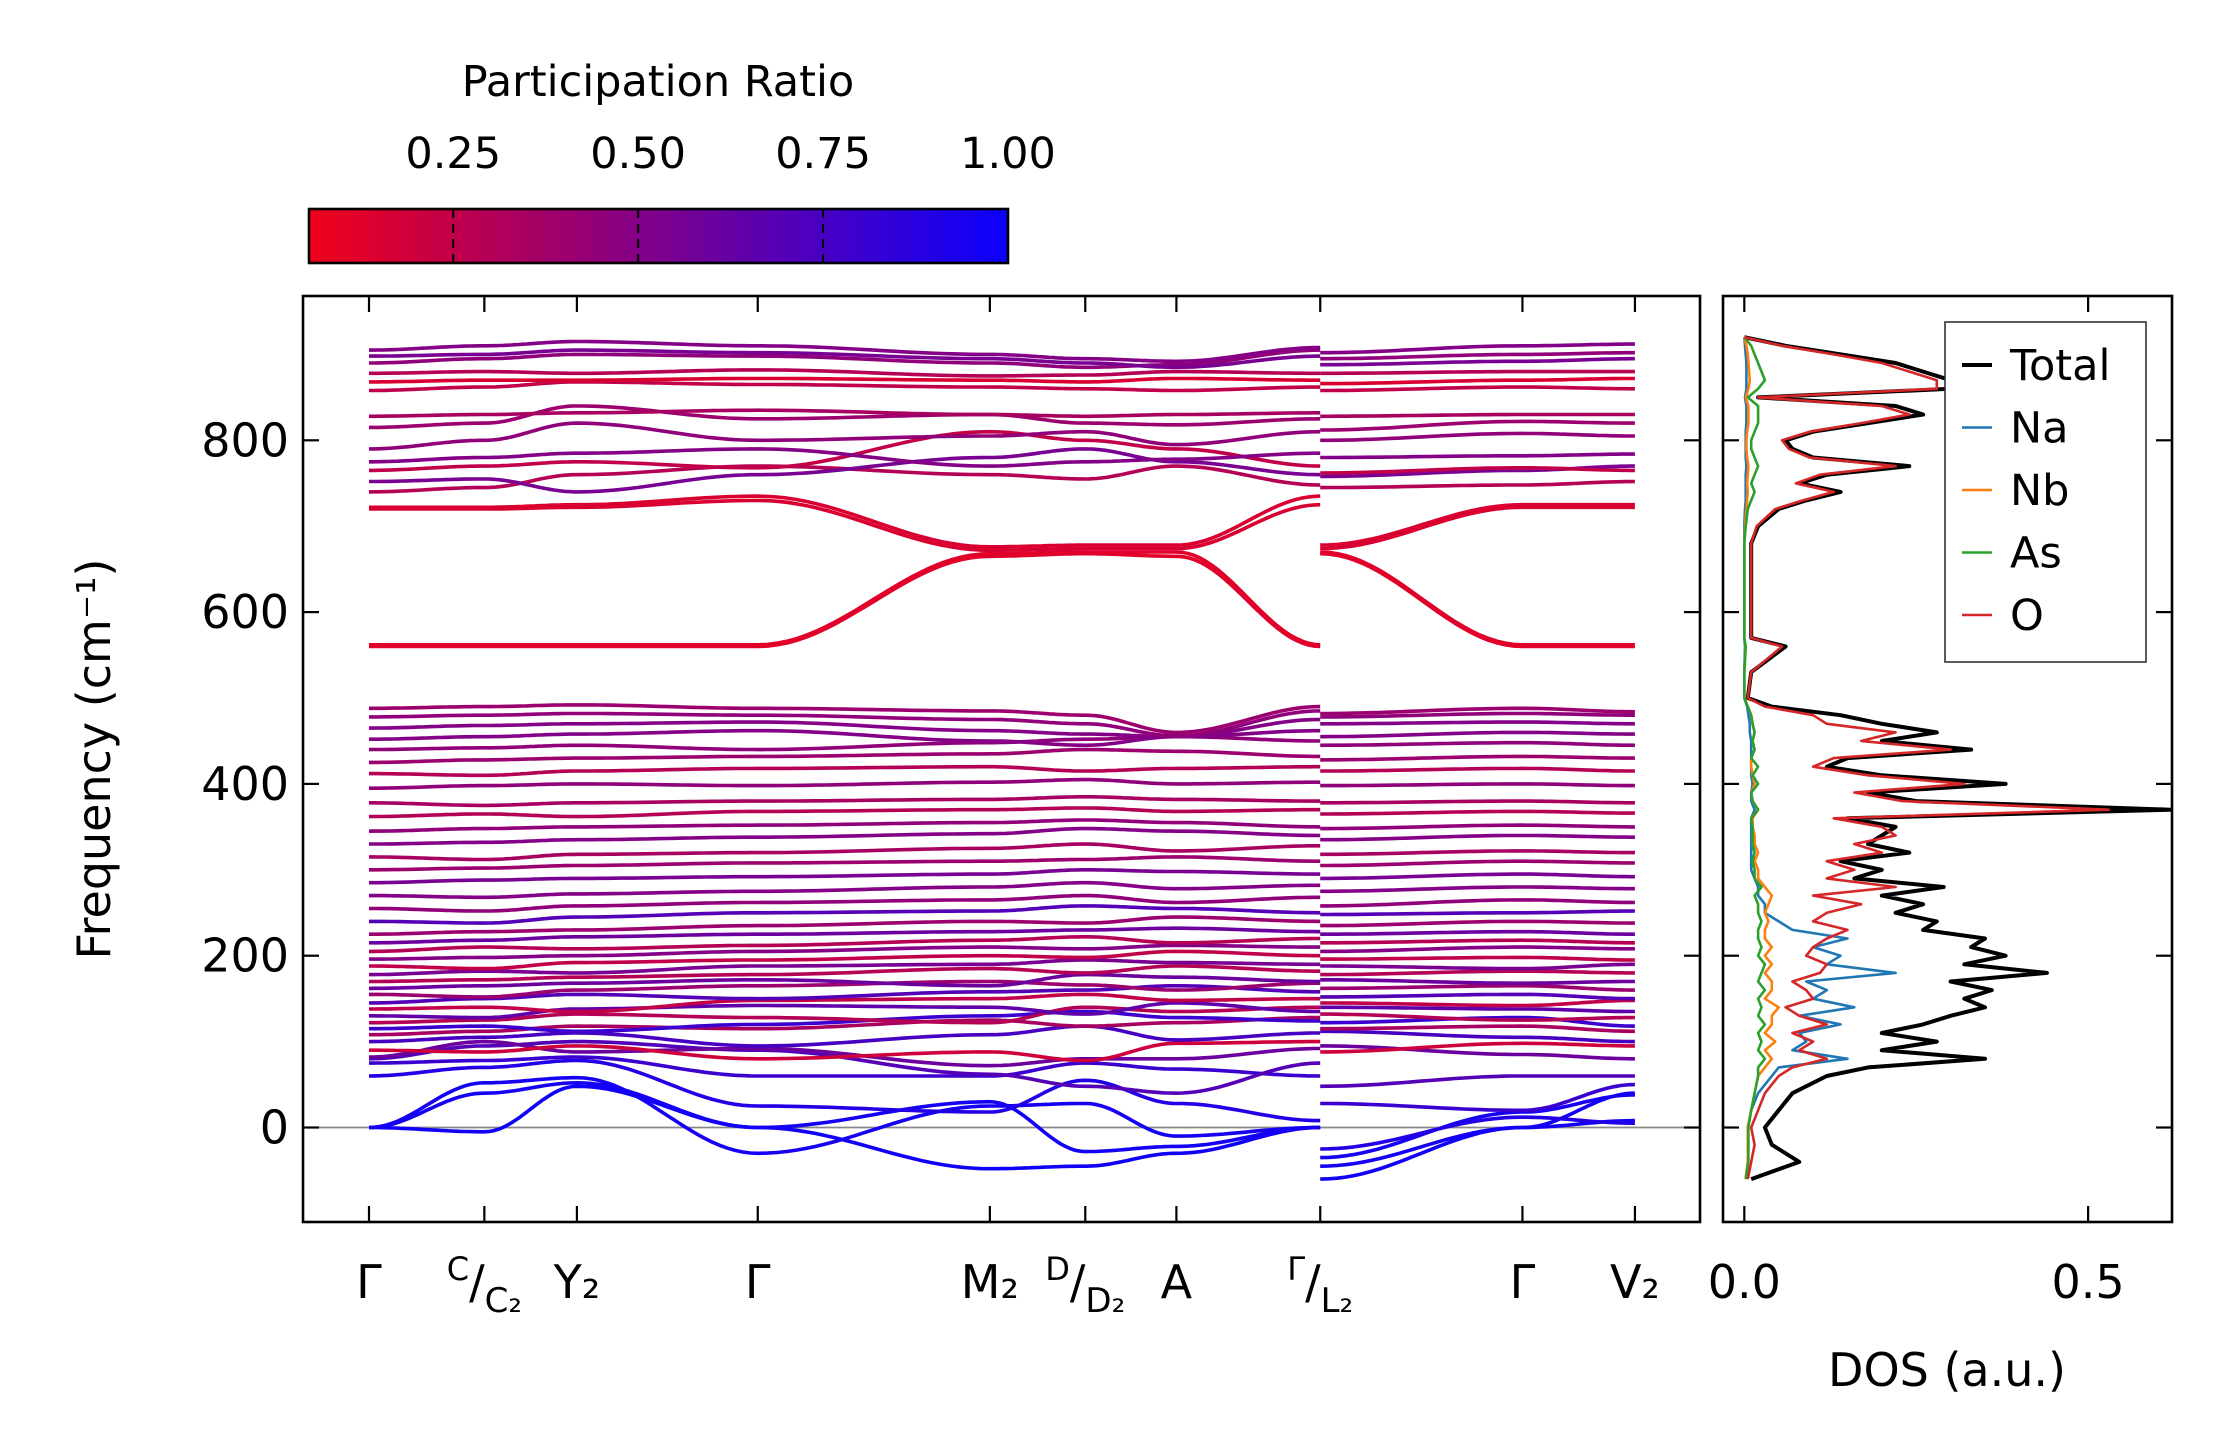  I want to click on k-label-sup: D, so click(1057, 1269).